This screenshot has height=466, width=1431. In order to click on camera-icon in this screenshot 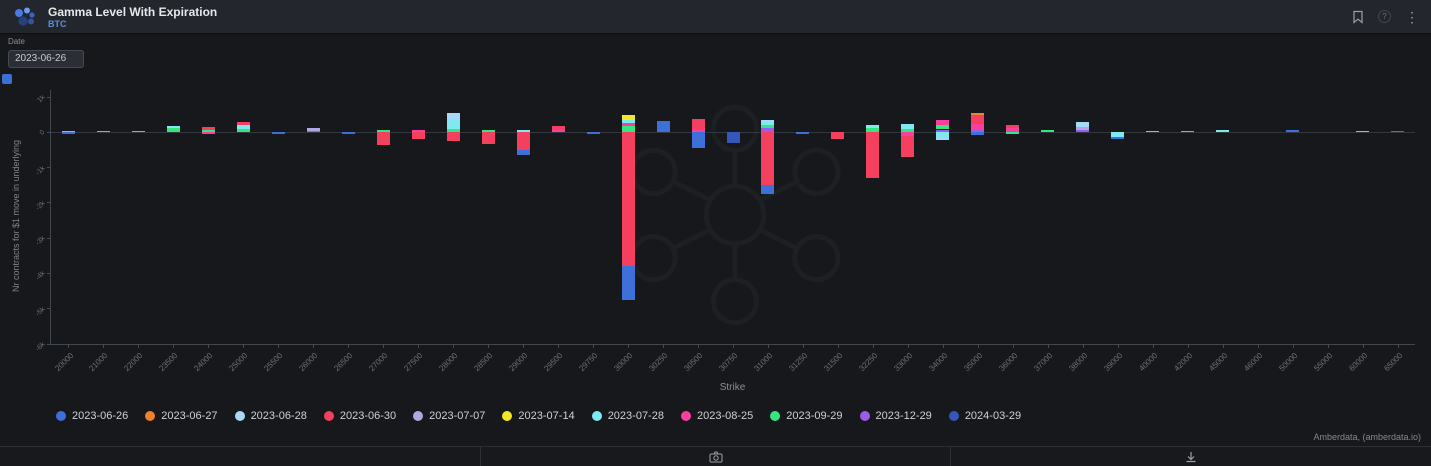, I will do `click(716, 457)`.